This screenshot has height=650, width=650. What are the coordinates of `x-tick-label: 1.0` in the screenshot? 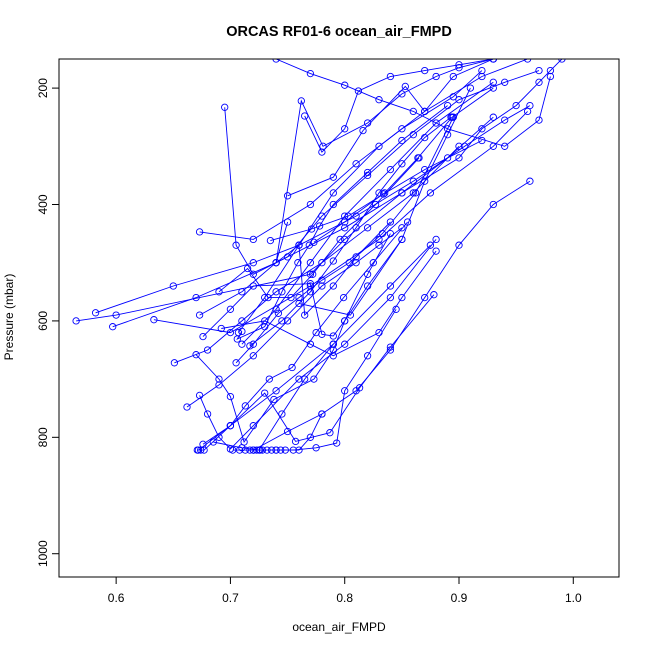 It's located at (573, 598).